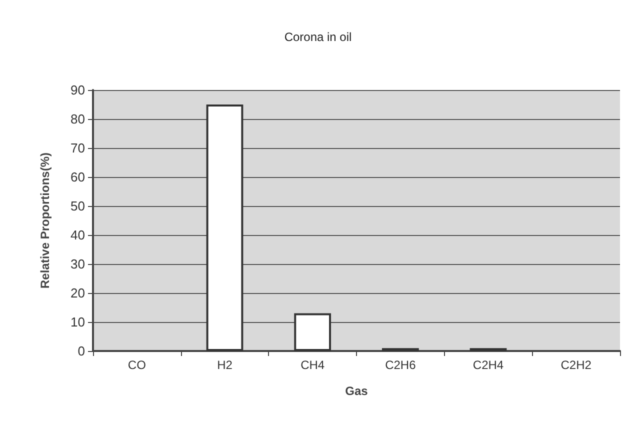 This screenshot has width=637, height=442. I want to click on y-tick-label: 80, so click(77, 119).